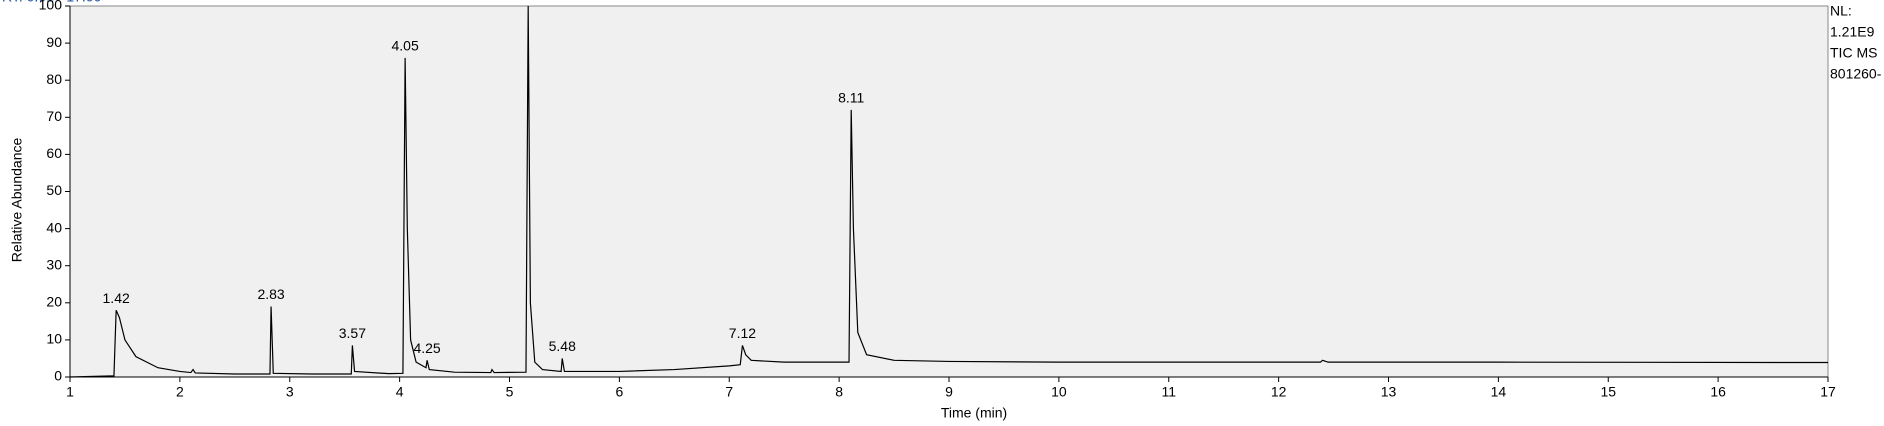  Describe the element at coordinates (70, 392) in the screenshot. I see `x-tick-label: 1` at that location.